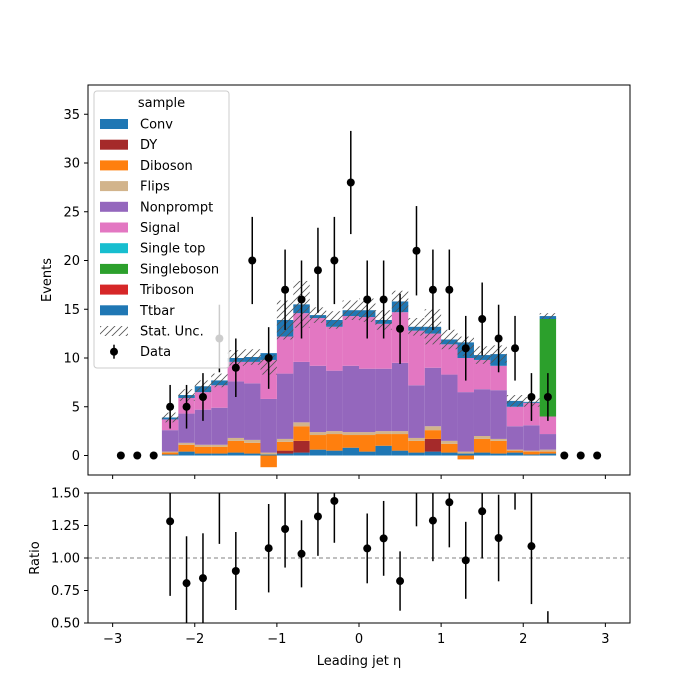 The image size is (700, 700). What do you see at coordinates (114, 248) in the screenshot?
I see `legend-swatch-single-top` at bounding box center [114, 248].